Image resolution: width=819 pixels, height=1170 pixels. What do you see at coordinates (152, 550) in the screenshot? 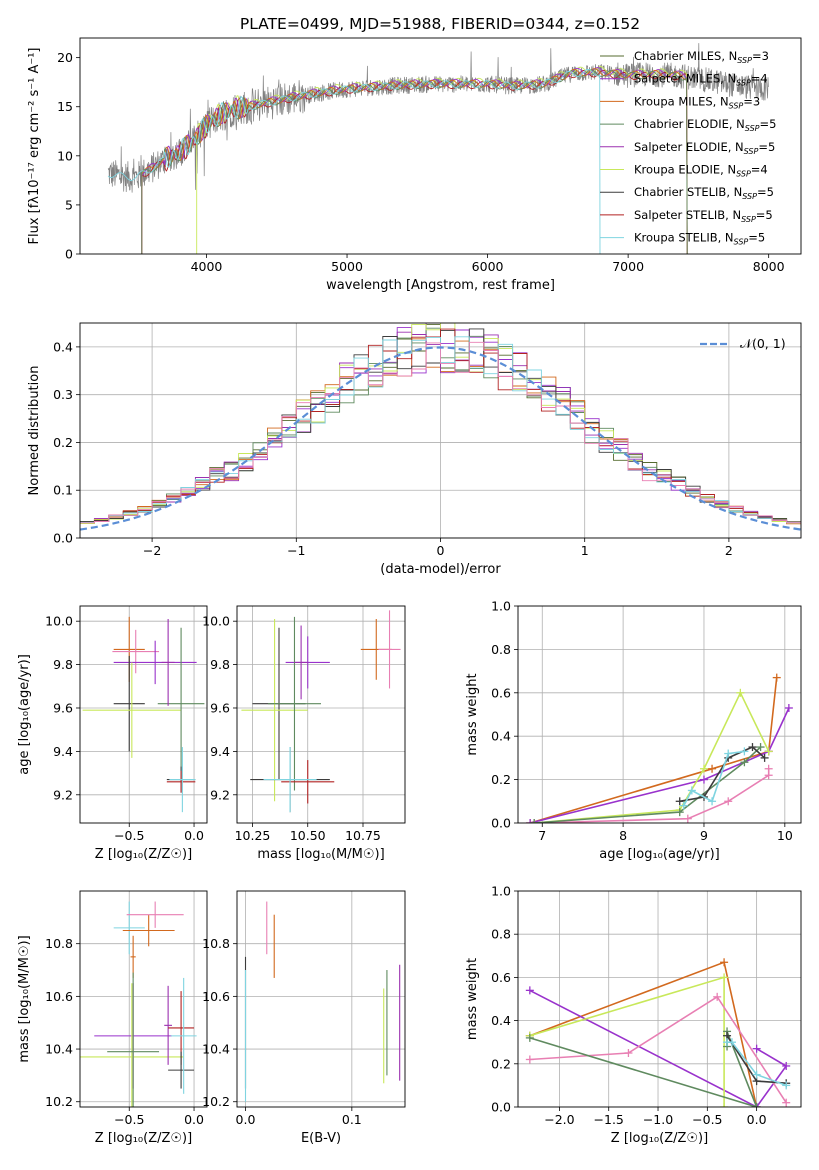
I see `x-tick-label: −2` at bounding box center [152, 550].